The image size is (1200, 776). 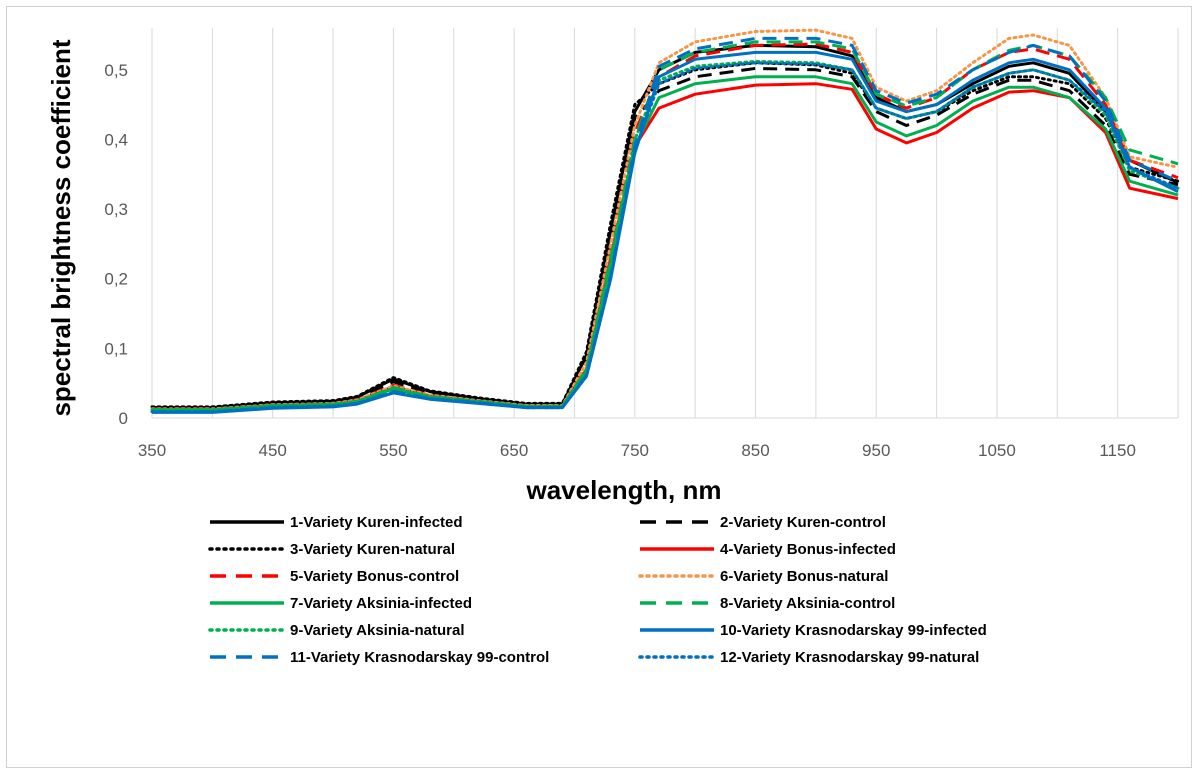 What do you see at coordinates (116, 139) in the screenshot?
I see `y-tick-label: 0,4` at bounding box center [116, 139].